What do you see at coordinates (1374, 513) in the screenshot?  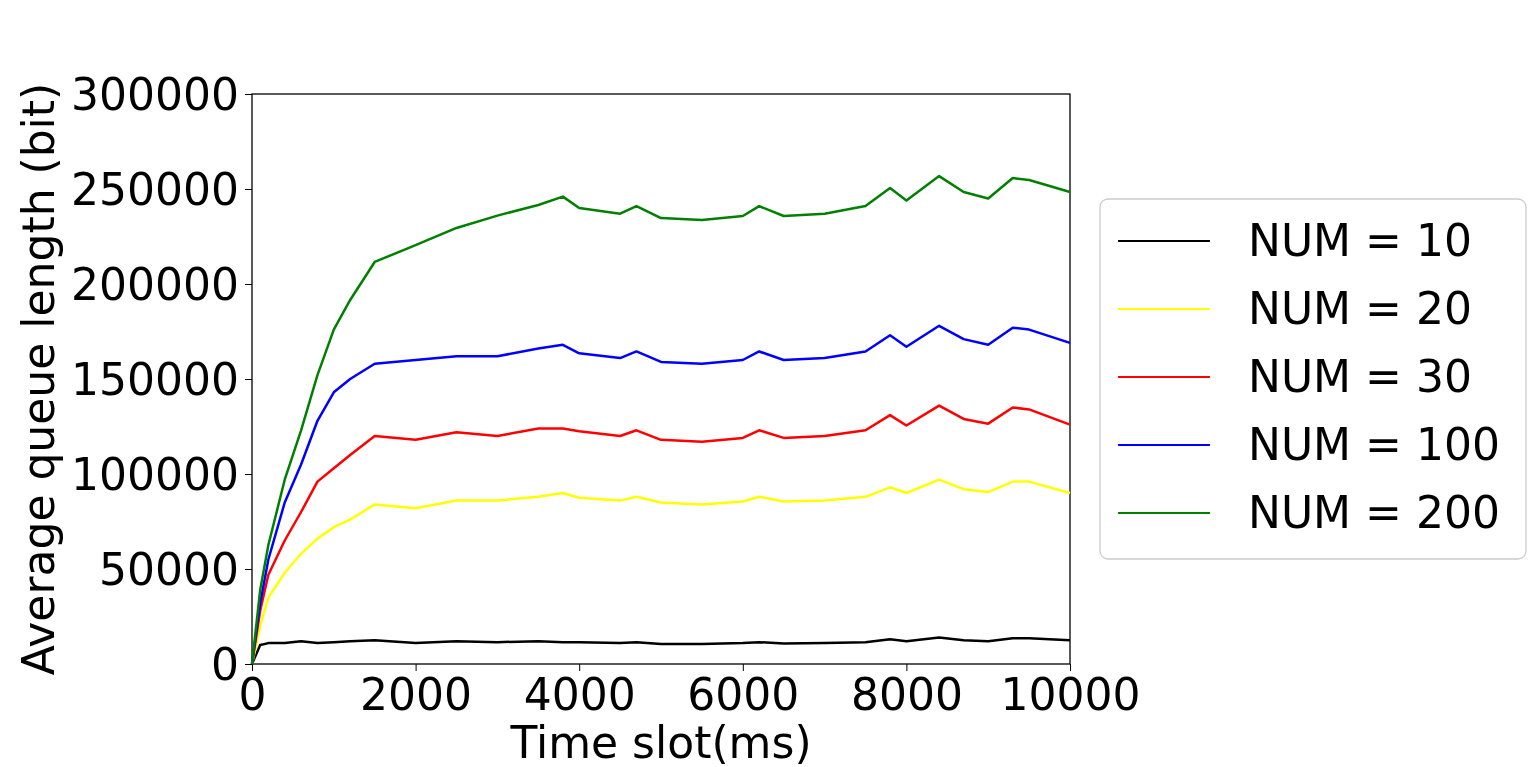 I see `legend-label: NUM = 200` at bounding box center [1374, 513].